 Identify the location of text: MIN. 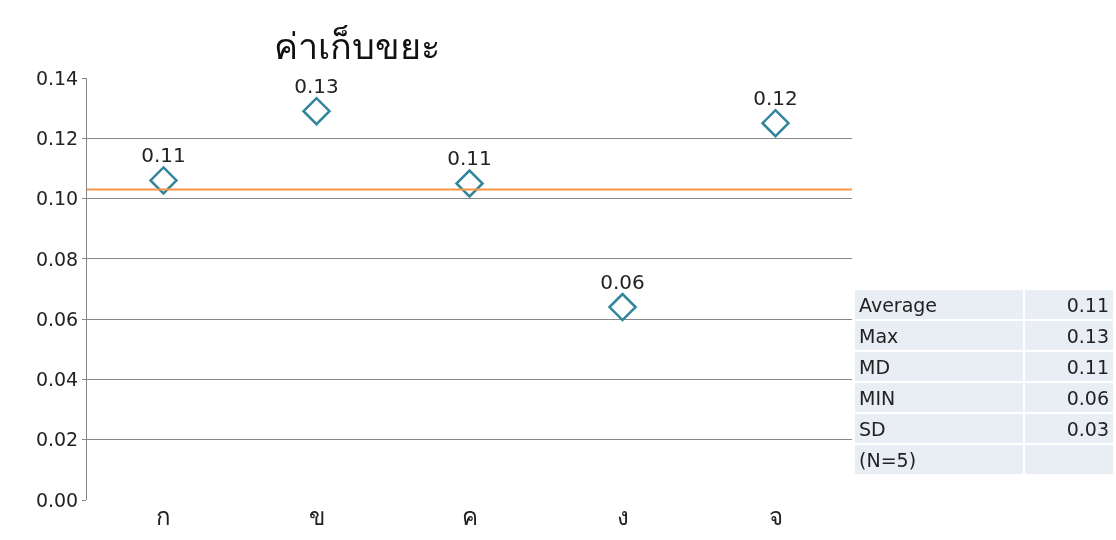
(939, 397).